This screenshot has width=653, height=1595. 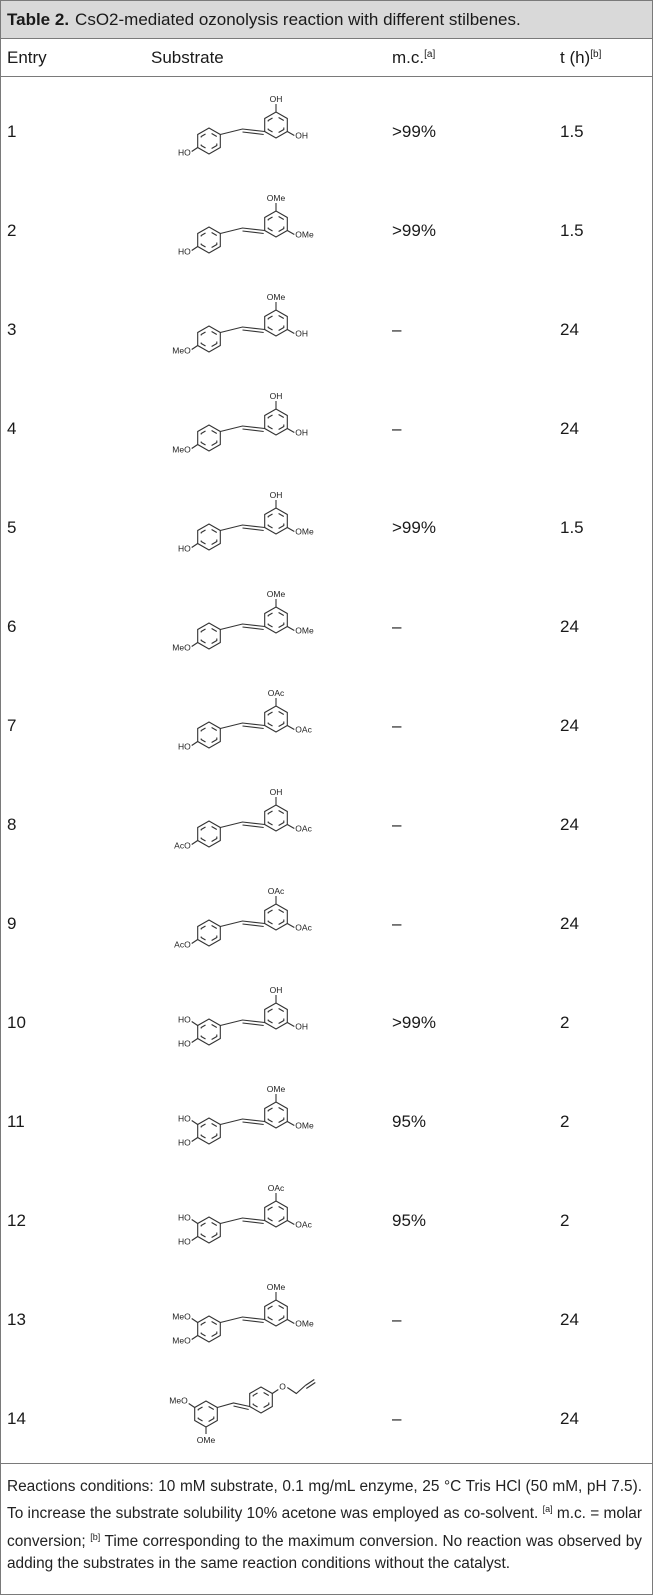 What do you see at coordinates (326, 126) in the screenshot?
I see `table-row: 1 >99% 1.5 OH OH HO` at bounding box center [326, 126].